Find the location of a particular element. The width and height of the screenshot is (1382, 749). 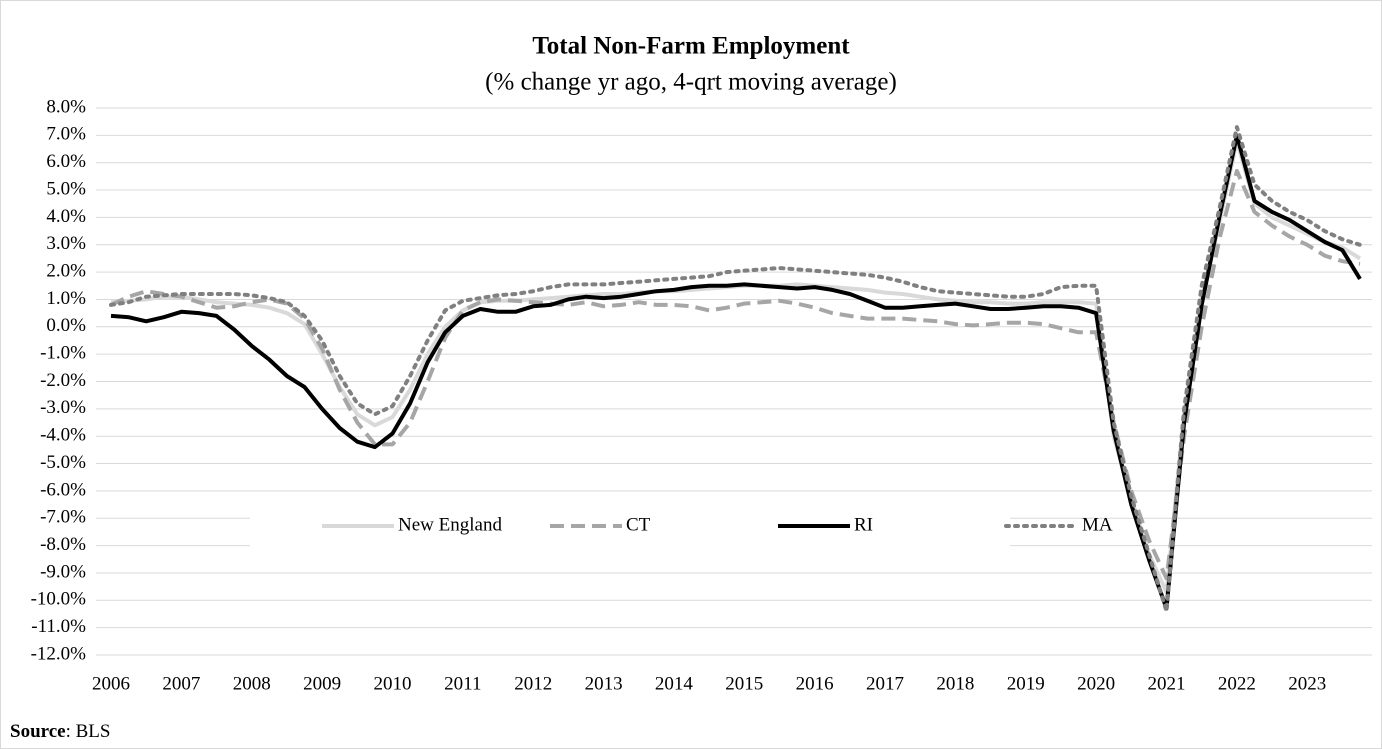

x-tick-label: 2012 is located at coordinates (533, 683).